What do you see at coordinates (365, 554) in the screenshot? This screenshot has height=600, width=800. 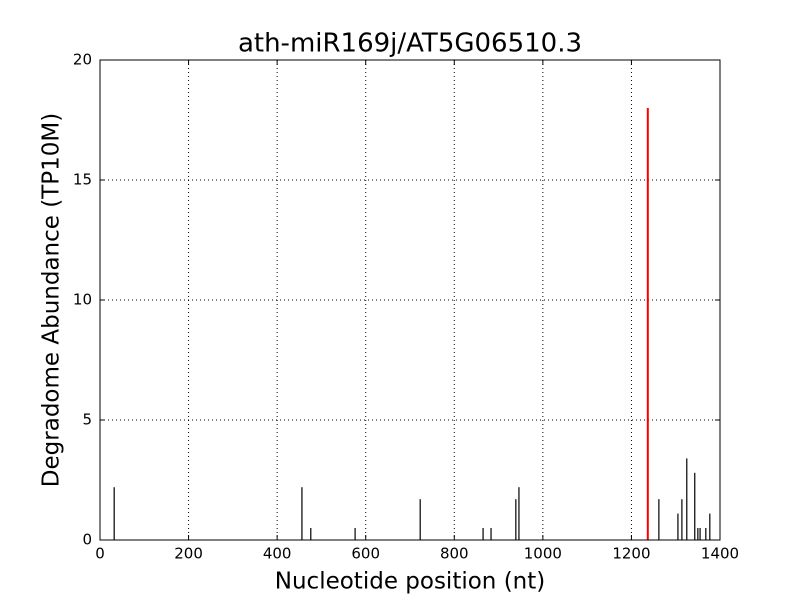 I see `x-tick-label: 600` at bounding box center [365, 554].